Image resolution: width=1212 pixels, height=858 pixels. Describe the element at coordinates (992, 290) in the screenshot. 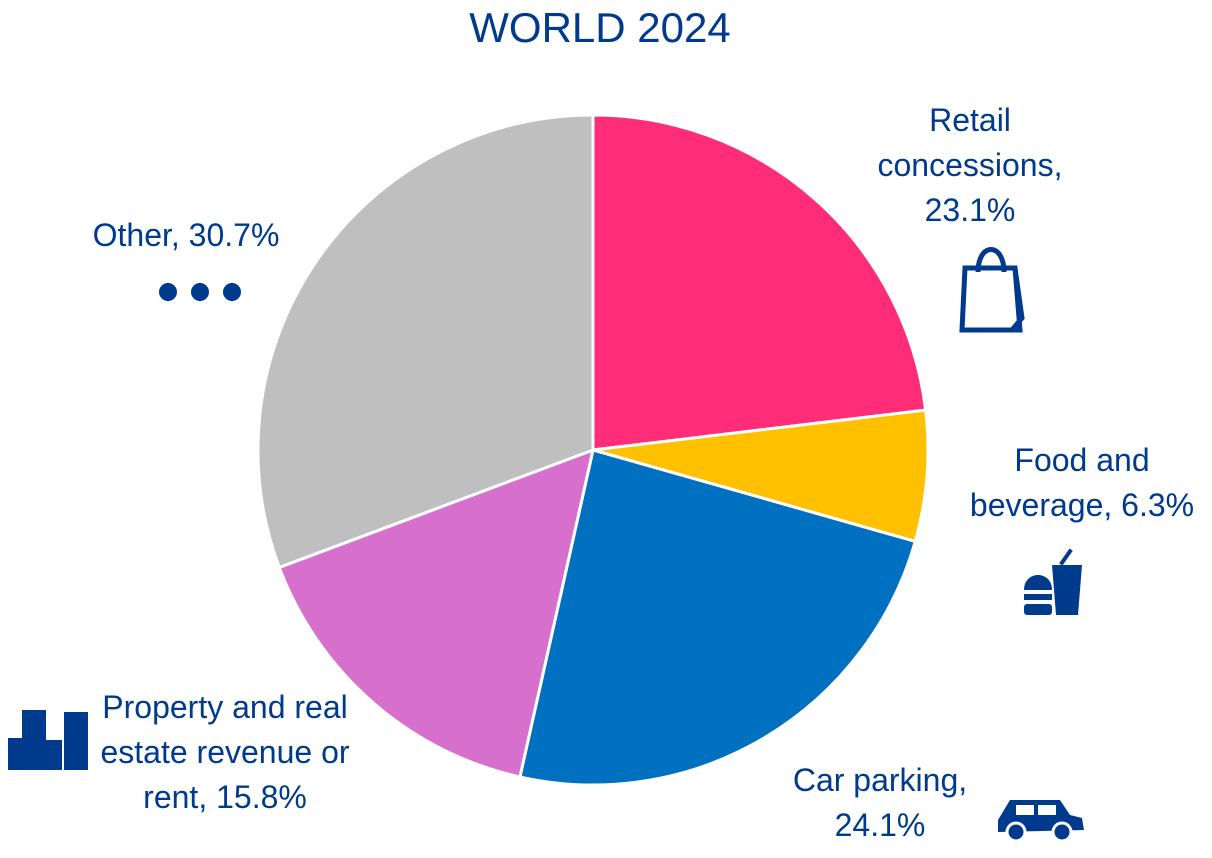

I see `bag-icon` at that location.